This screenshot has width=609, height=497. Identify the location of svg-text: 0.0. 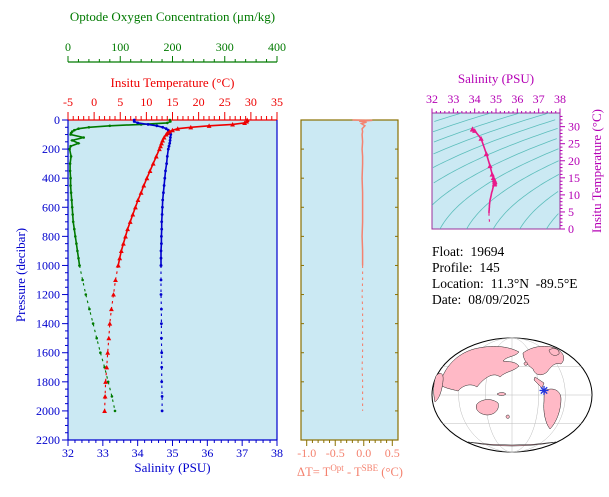
(363, 453).